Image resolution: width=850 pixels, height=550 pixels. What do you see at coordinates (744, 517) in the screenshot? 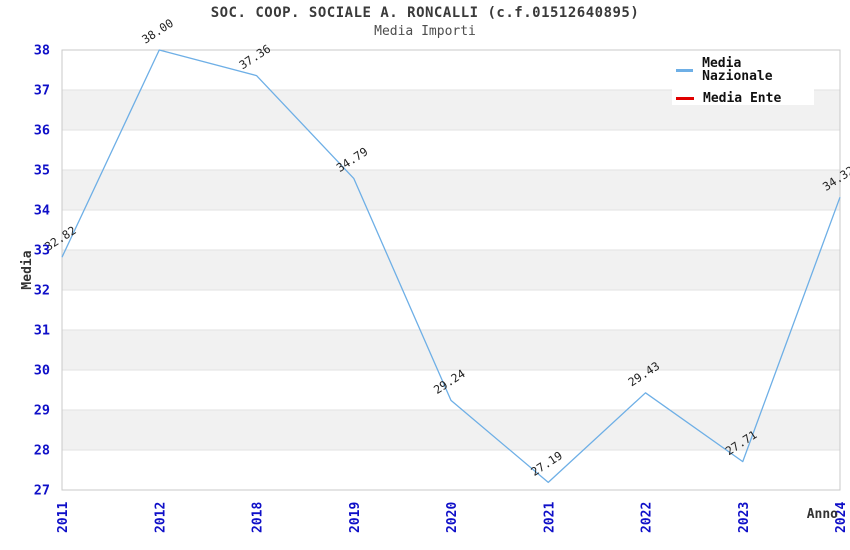
I see `x-tick-label: 2023` at bounding box center [744, 517].